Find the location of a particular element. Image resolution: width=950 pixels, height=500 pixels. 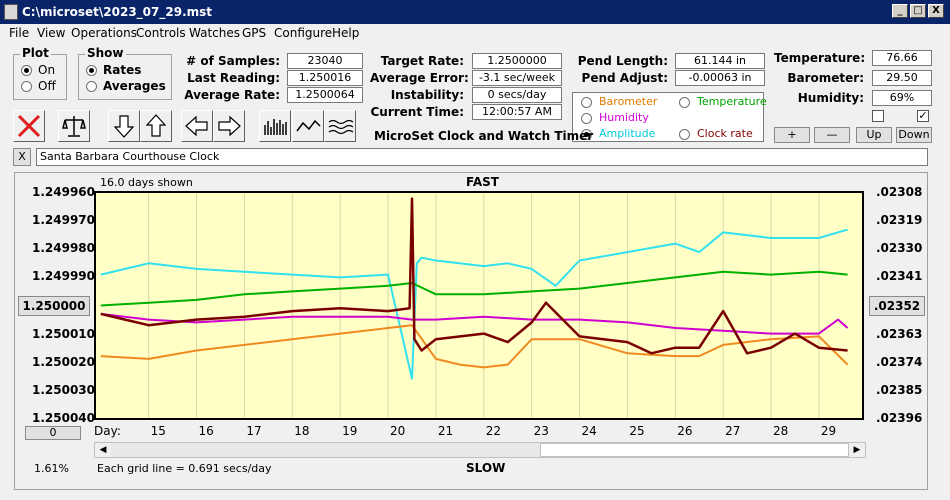

zero-button: 0 is located at coordinates (53, 433).